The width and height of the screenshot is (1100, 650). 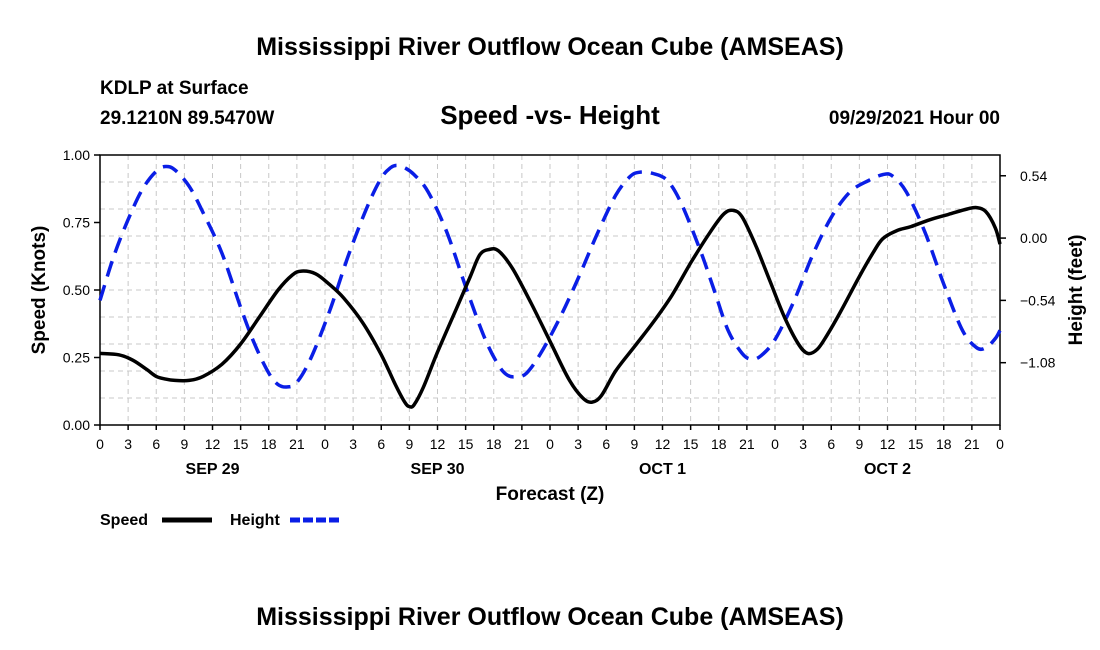 I want to click on left-axis-label: Speed (Knots), so click(x=39, y=290).